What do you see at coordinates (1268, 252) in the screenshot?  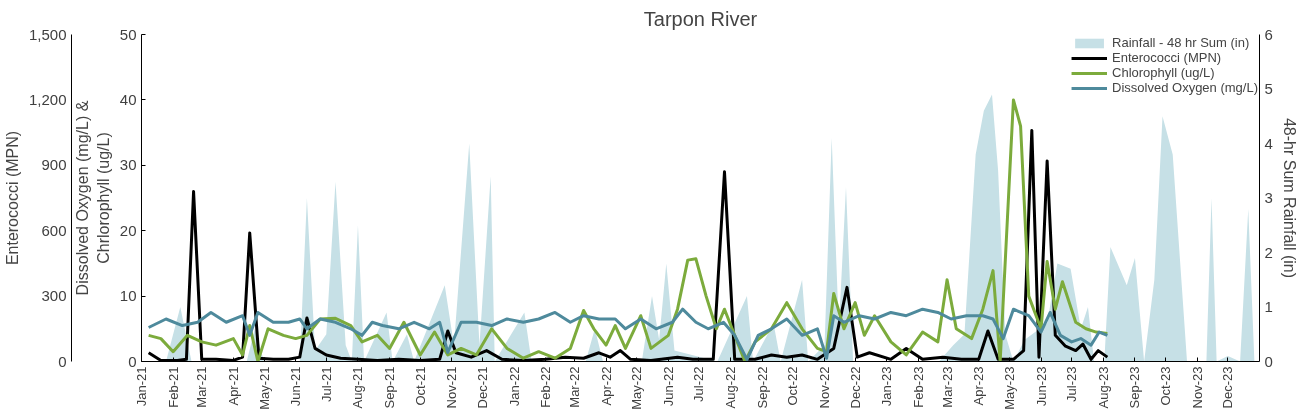 I see `y2-tick-label: 2` at bounding box center [1268, 252].